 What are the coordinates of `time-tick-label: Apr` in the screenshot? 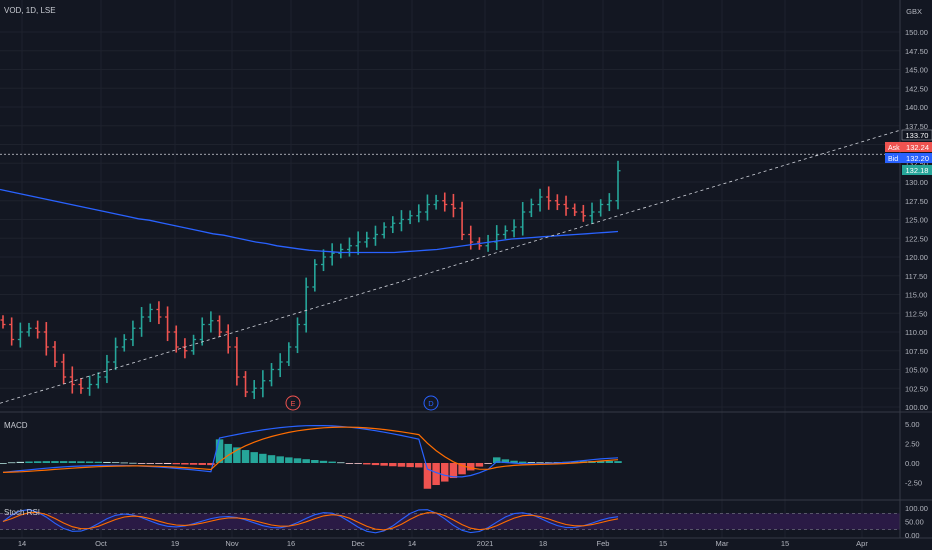 It's located at (862, 543).